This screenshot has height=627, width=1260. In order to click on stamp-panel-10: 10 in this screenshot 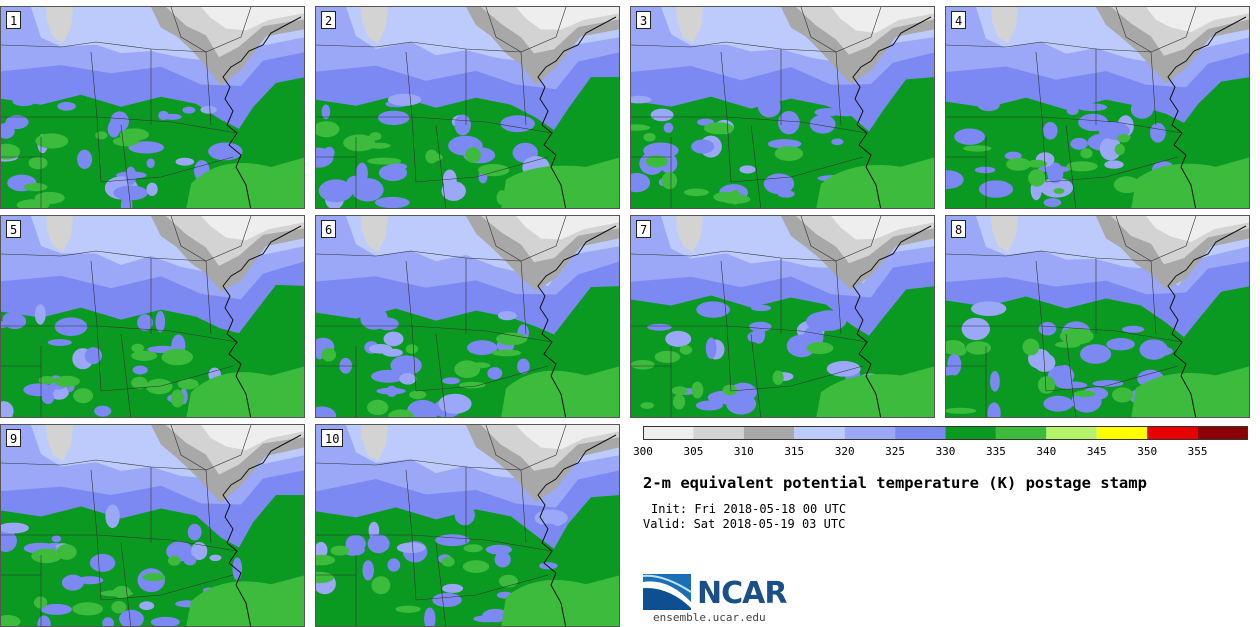, I will do `click(467, 525)`.